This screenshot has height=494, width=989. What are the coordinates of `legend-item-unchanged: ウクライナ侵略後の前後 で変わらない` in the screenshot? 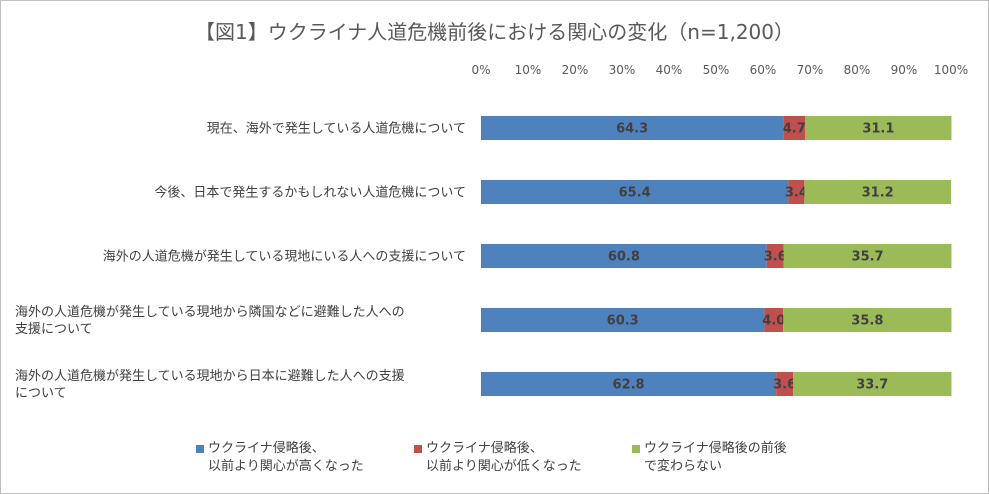 It's located at (709, 458).